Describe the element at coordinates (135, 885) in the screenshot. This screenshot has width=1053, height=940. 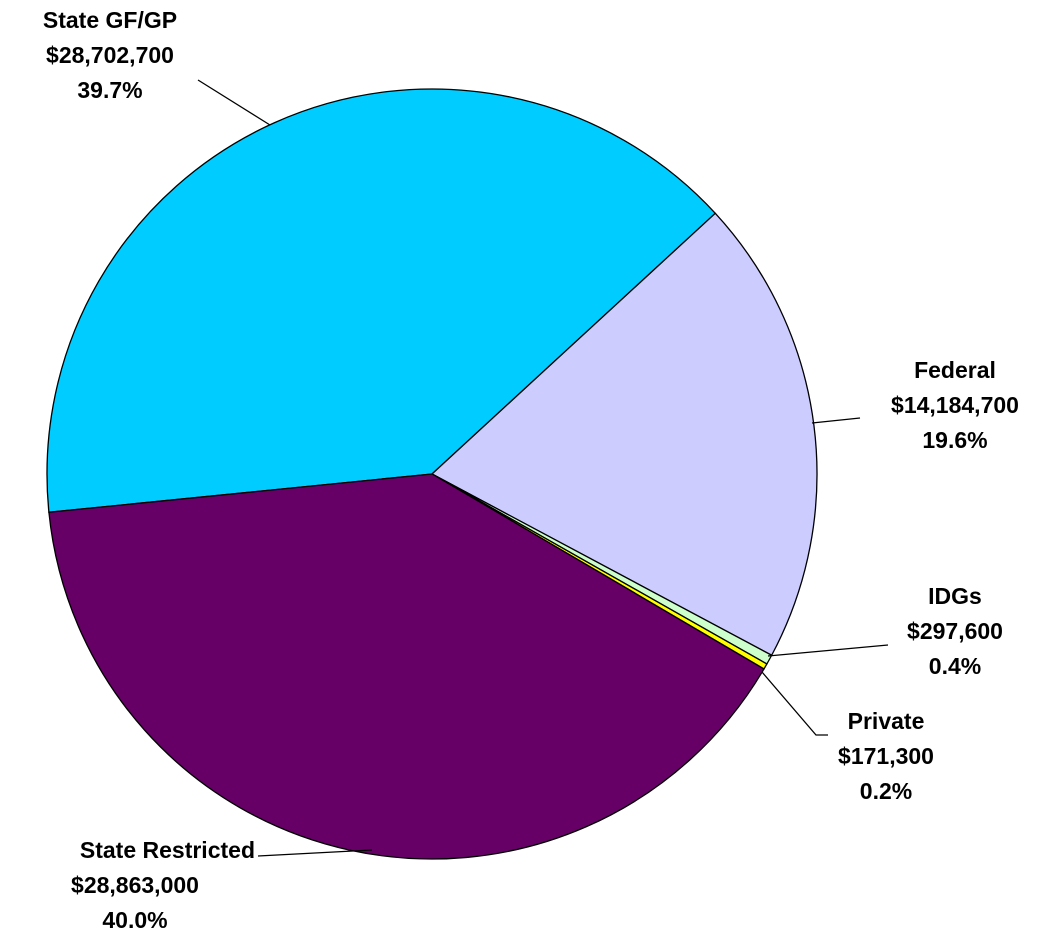
I see `slice-label-value: $28,863,000` at that location.